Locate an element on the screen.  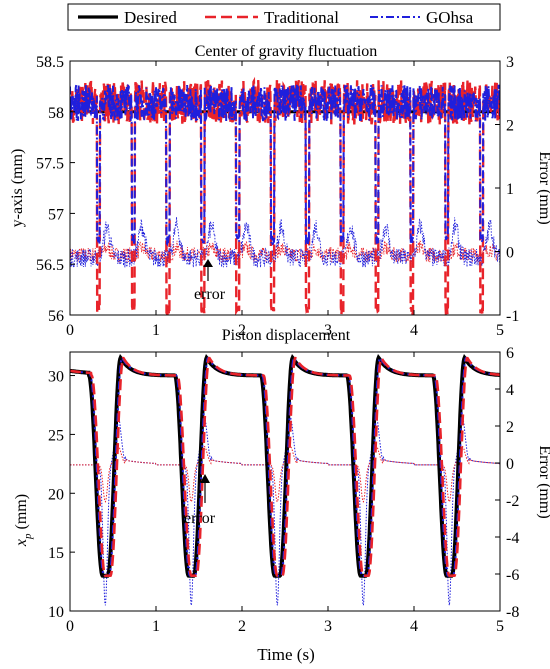
legend-label-gohsa: GOhsa is located at coordinates (450, 17).